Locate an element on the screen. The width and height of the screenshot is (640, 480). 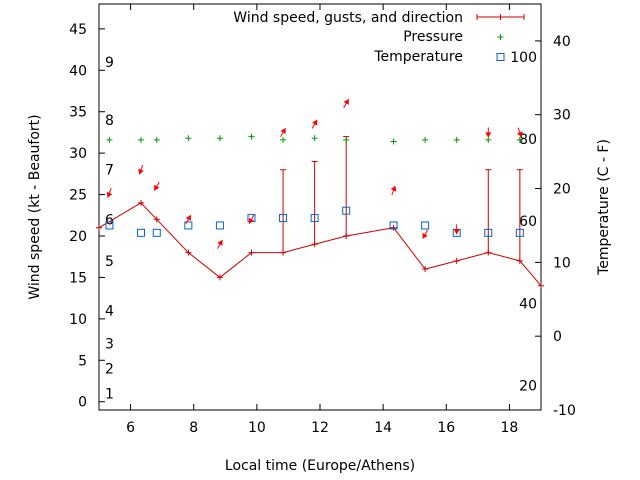
y-tick-label-right: 10 is located at coordinates (562, 263).